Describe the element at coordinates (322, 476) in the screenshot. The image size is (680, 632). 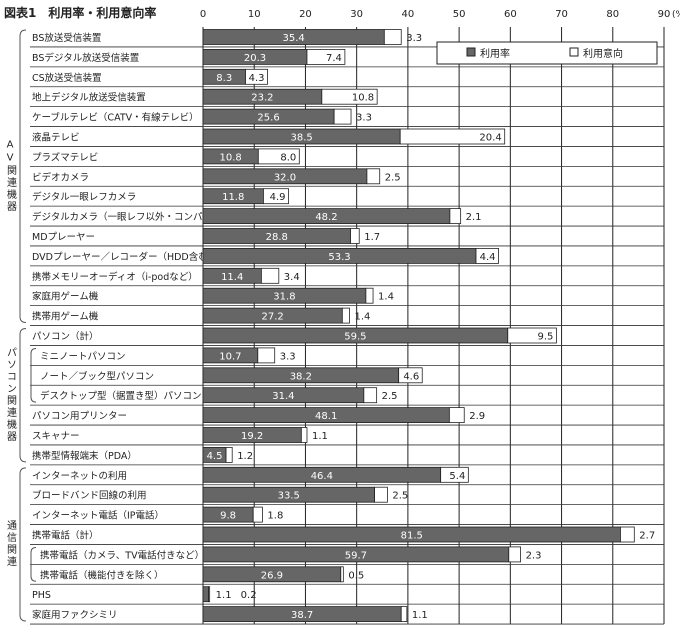
I see `use-value-label: 46.4` at that location.